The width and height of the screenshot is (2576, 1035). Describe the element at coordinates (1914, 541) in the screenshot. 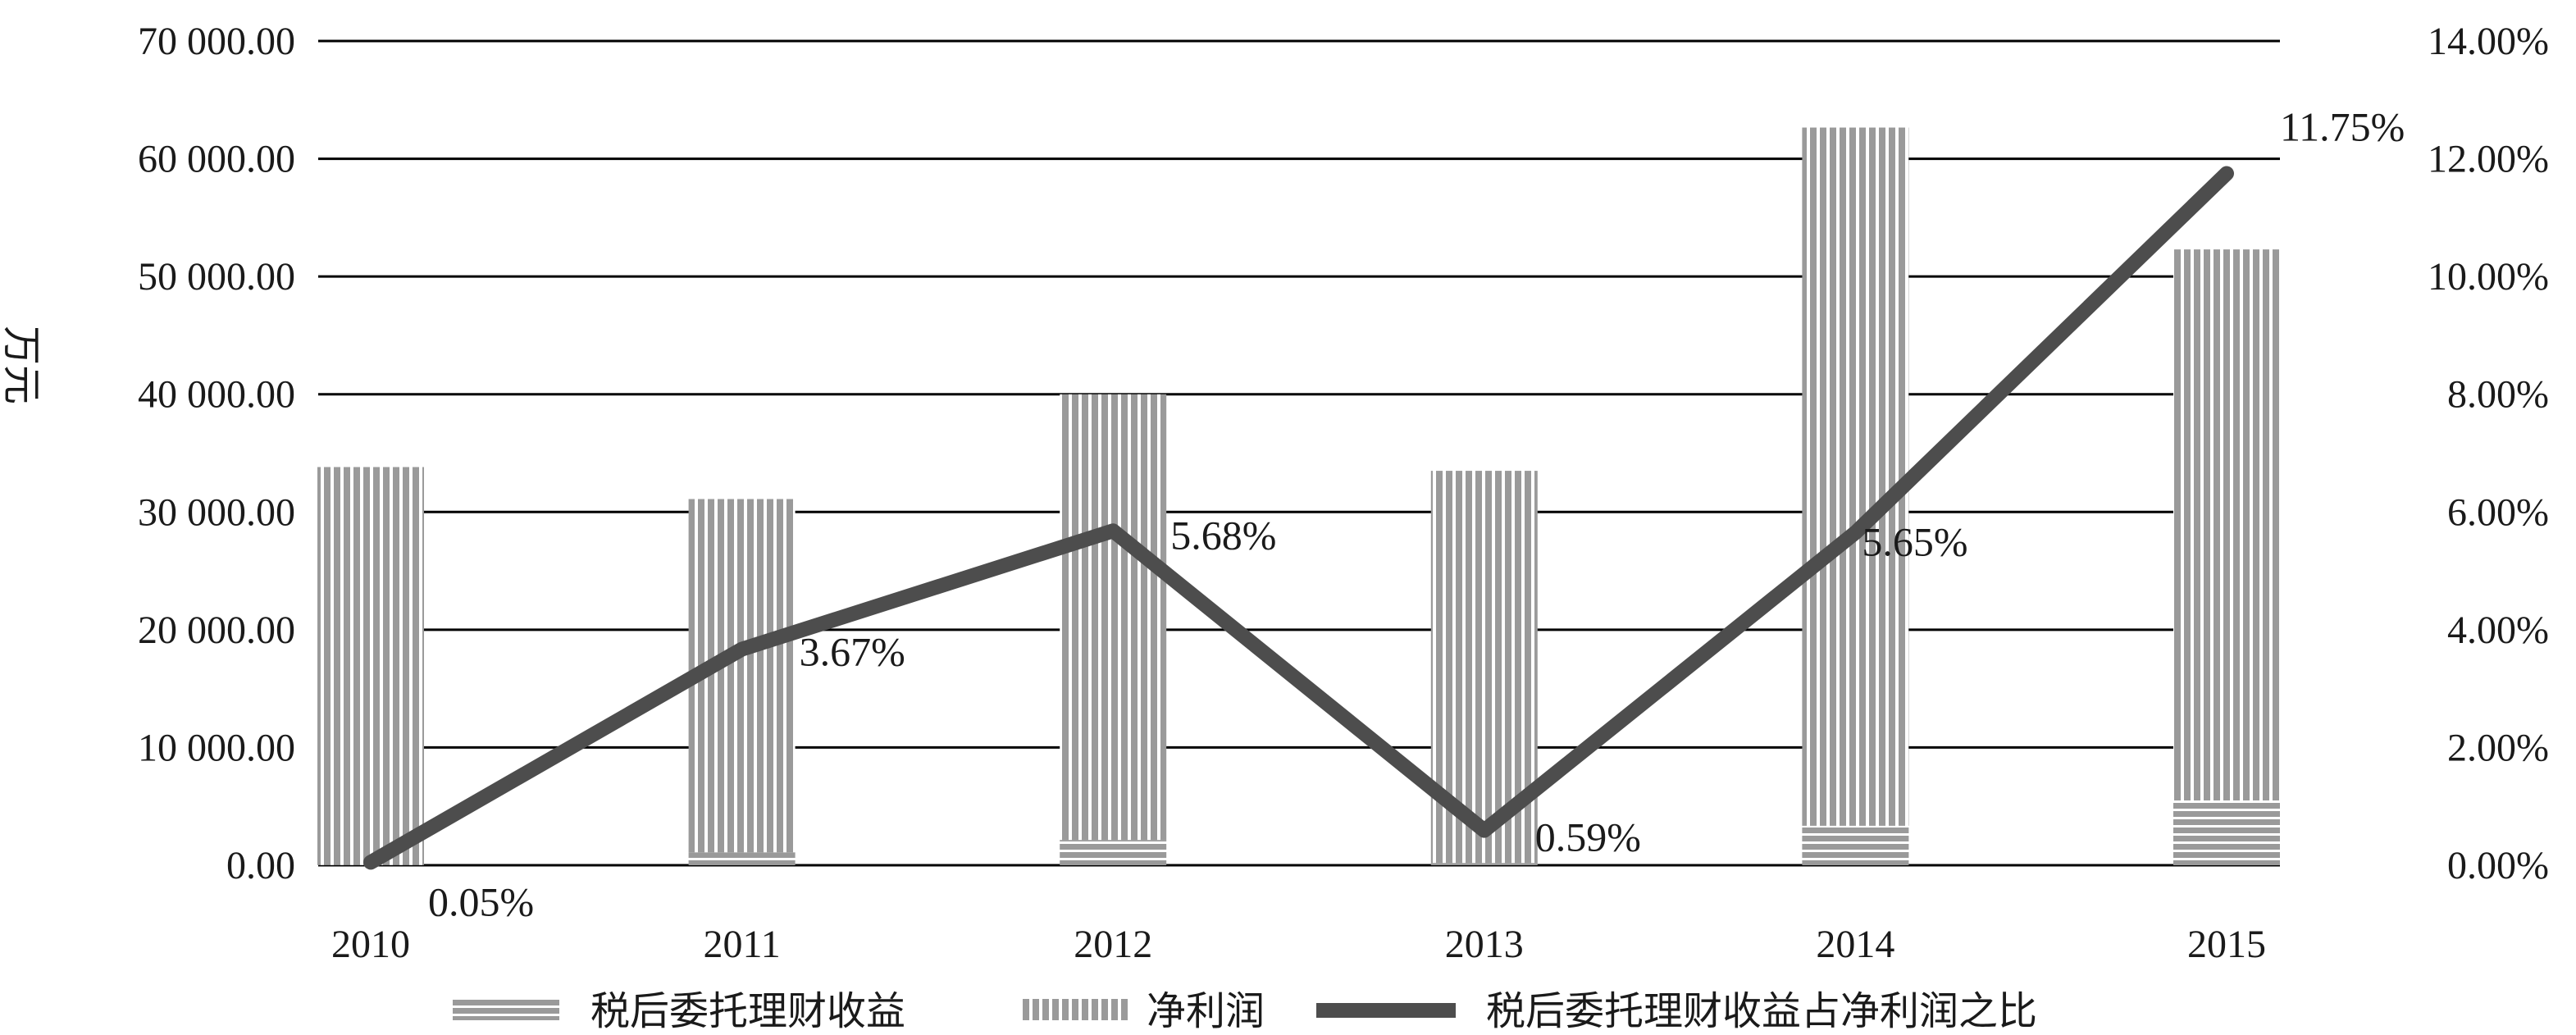

I see `ratio-data-label: 5.65%` at that location.